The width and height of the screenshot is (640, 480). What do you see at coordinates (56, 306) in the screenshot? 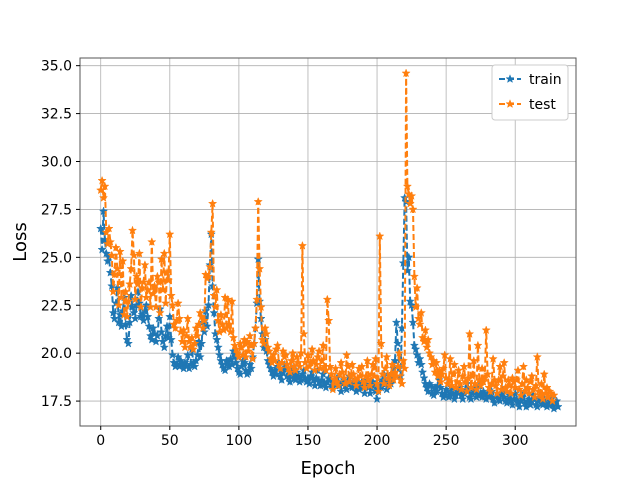
I see `y-tick-label: 22.5` at bounding box center [56, 306].